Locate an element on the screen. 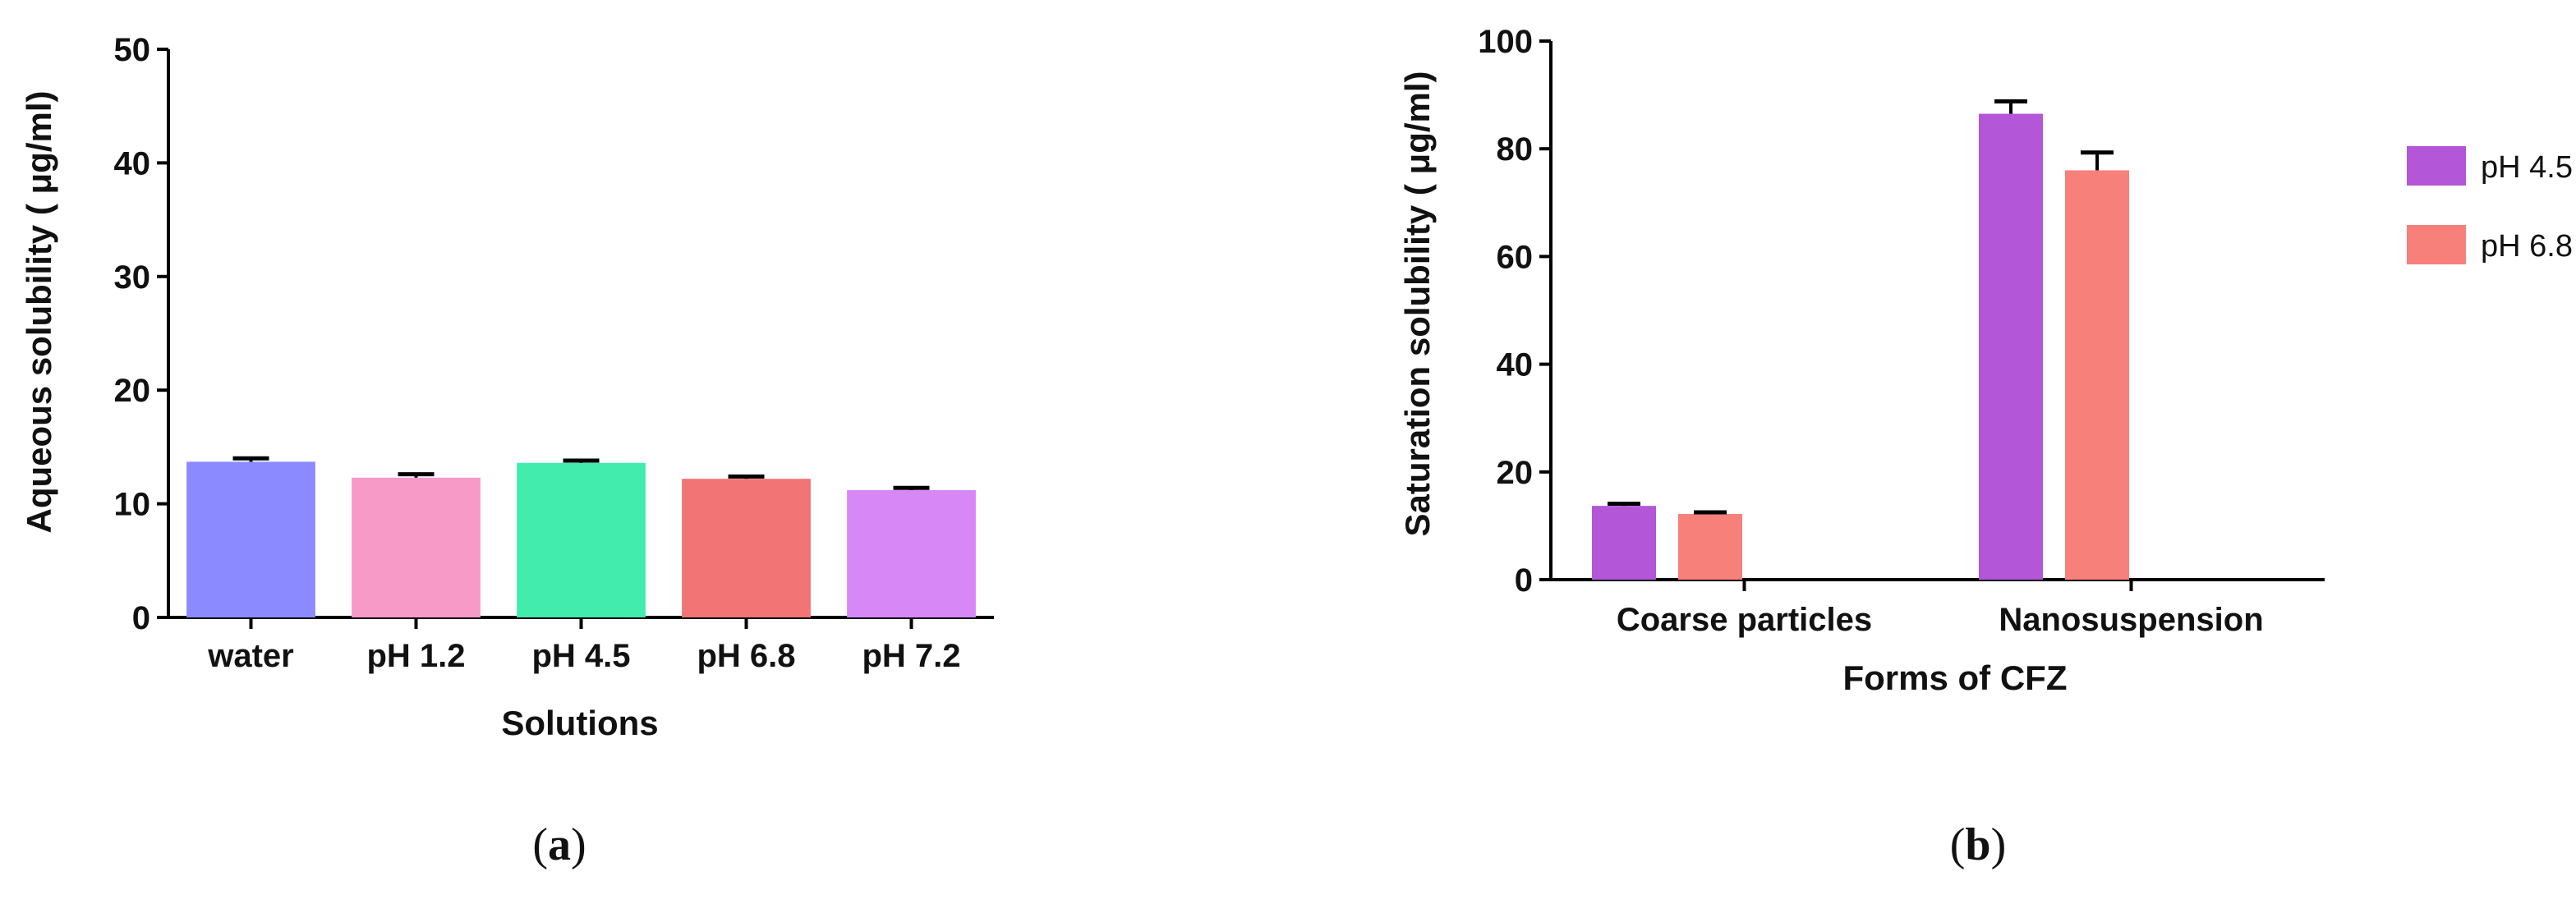 The image size is (2576, 913). chart-b-panel-letter: b is located at coordinates (1978, 844).